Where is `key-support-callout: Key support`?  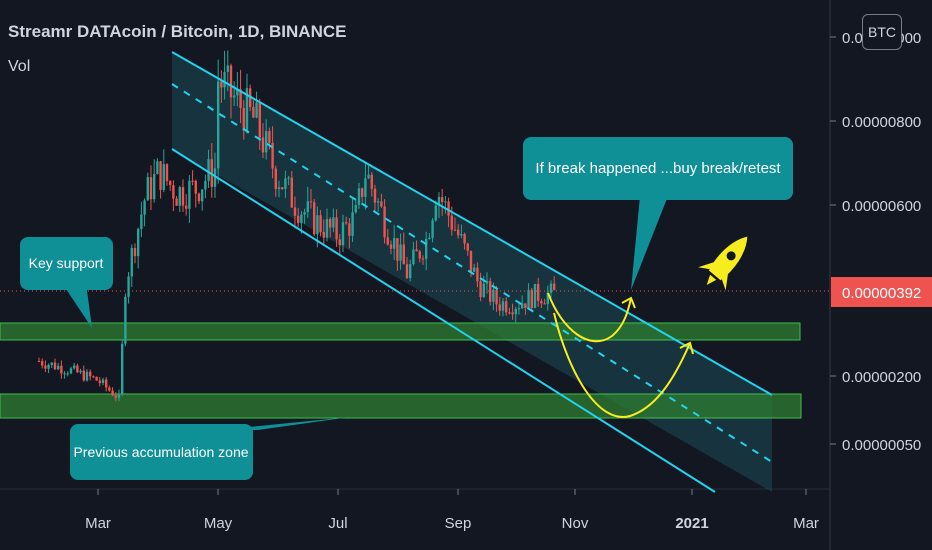 key-support-callout: Key support is located at coordinates (66, 282).